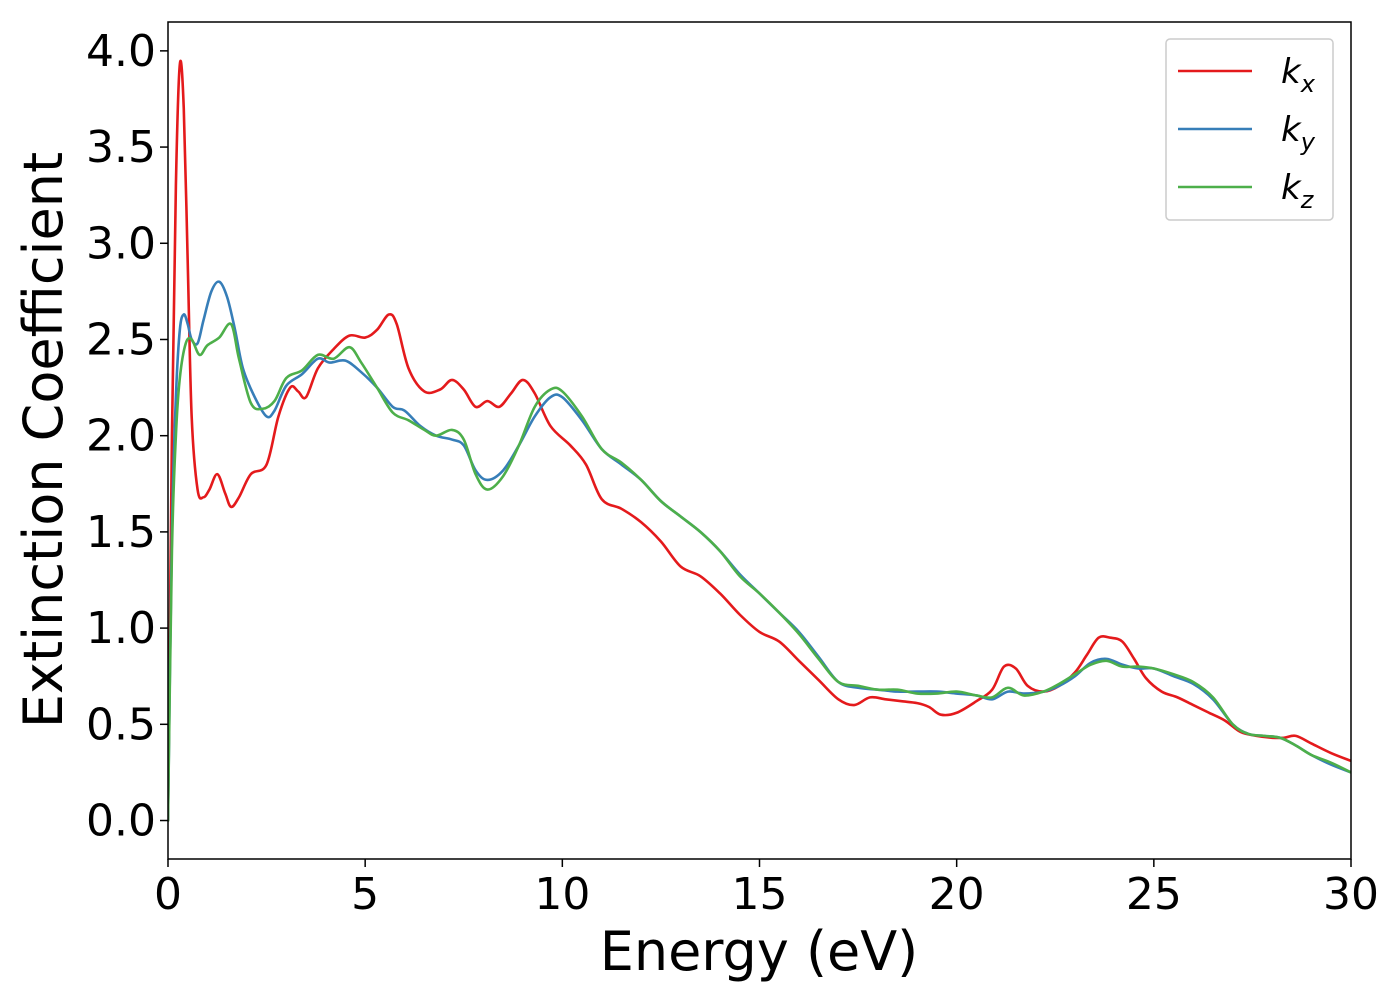  I want to click on y-tick-label: 0.0, so click(121, 821).